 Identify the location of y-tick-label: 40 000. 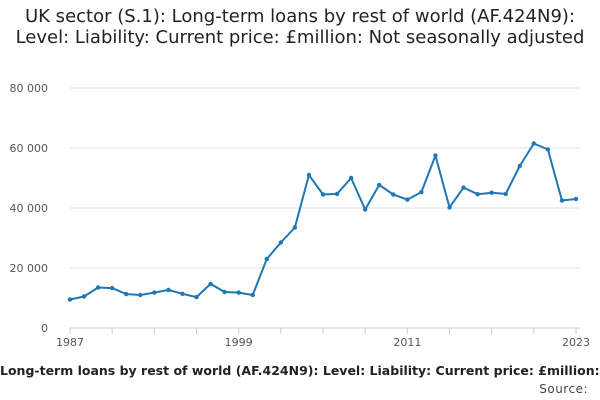
(29, 208).